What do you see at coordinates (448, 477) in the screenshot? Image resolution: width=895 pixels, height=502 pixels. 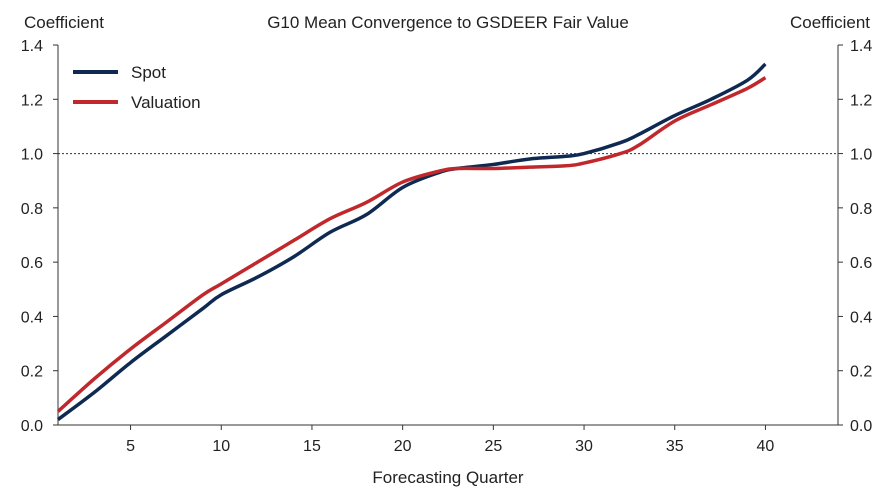 I see `x-axis-label: Forecasting Quarter` at bounding box center [448, 477].